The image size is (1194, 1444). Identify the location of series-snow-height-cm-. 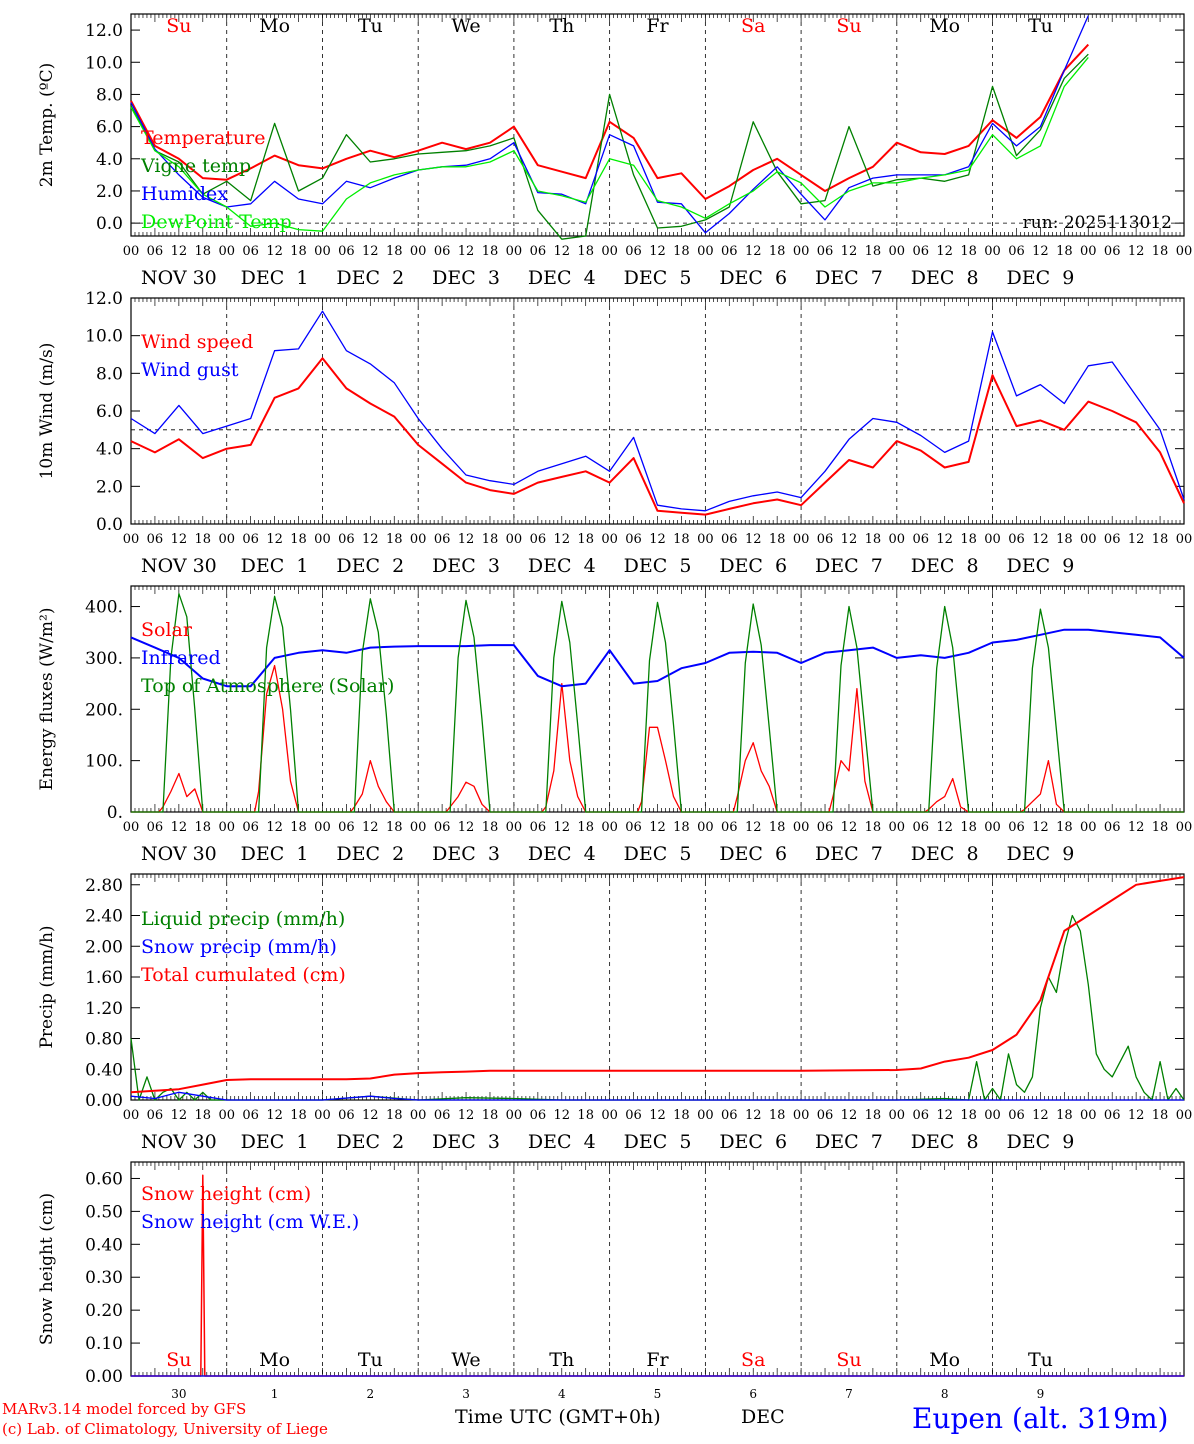
(657, 1275).